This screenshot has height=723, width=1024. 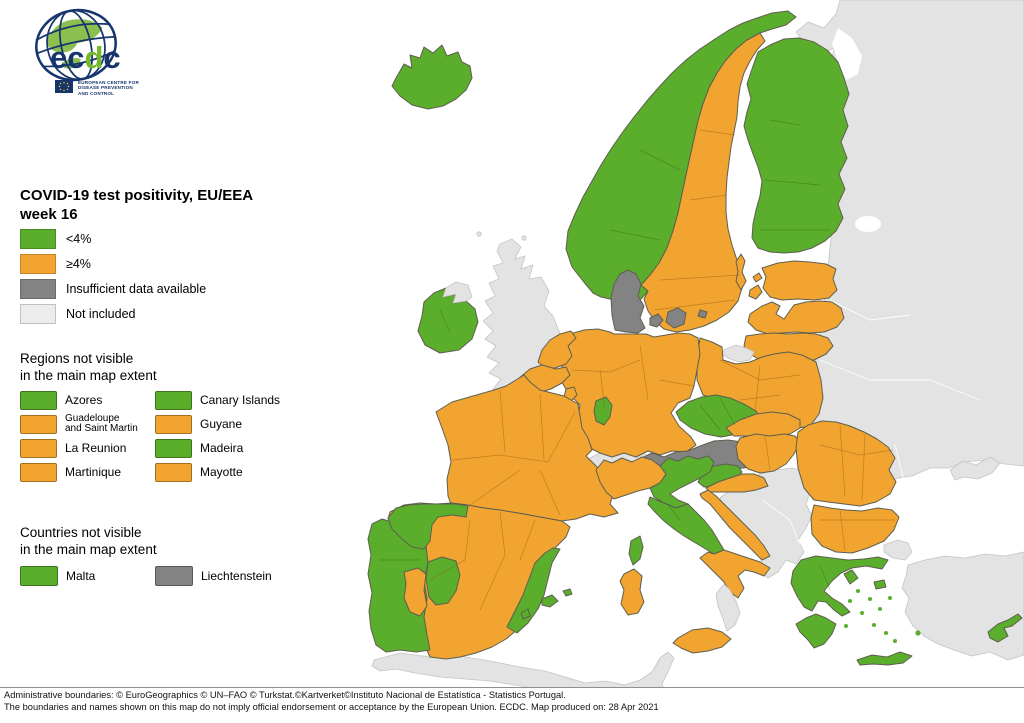 I want to click on country-turkey-europe, so click(x=898, y=550).